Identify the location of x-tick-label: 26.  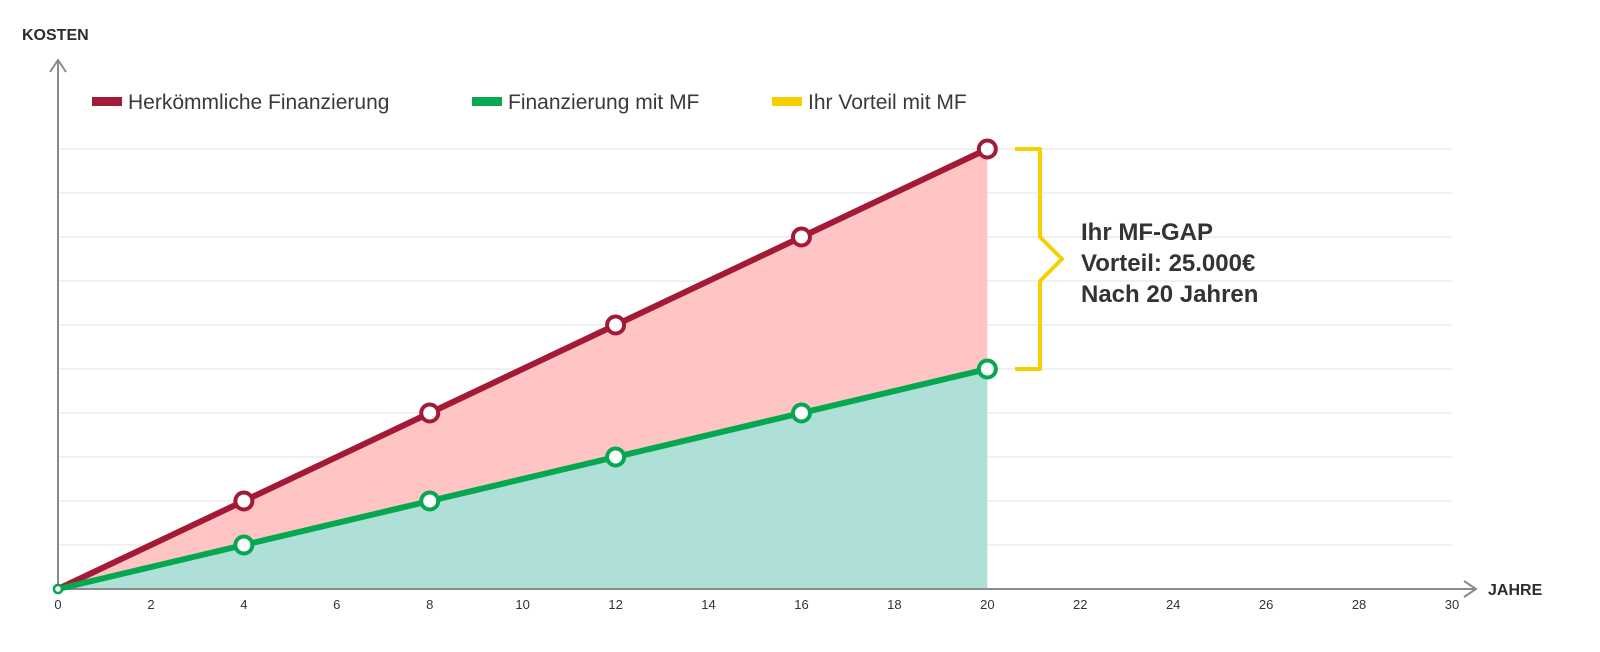
(1266, 604).